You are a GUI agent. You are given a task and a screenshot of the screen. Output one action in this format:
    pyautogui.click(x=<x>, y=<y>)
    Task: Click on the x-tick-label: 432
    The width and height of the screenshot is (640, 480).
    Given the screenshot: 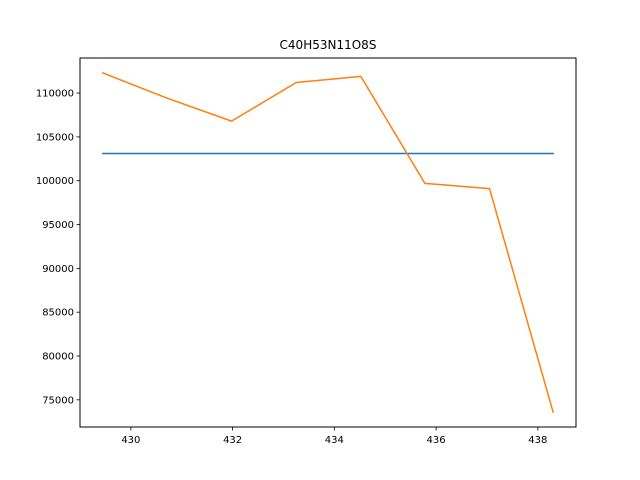 What is the action you would take?
    pyautogui.click(x=232, y=440)
    